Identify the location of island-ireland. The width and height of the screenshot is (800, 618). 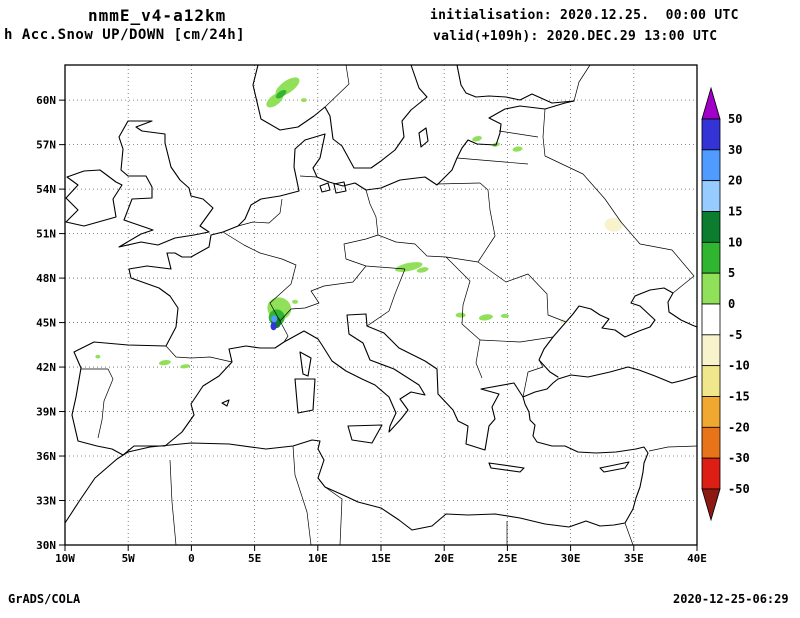
(94, 198).